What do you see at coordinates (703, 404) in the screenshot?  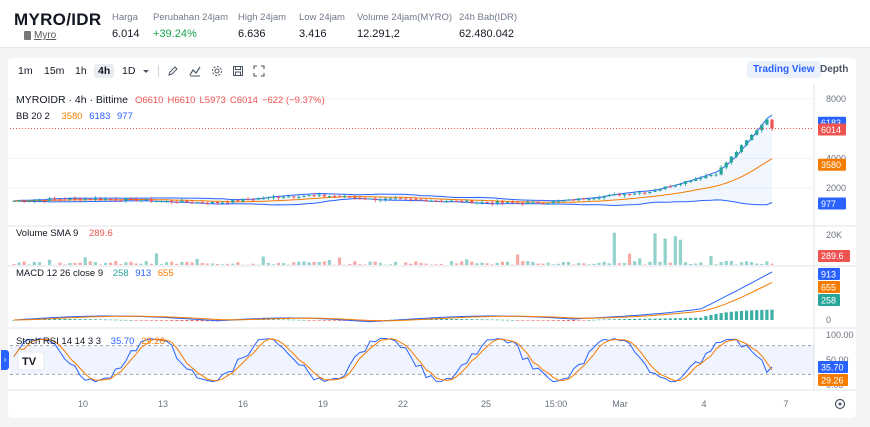 I see `time-tick-label: 4` at bounding box center [703, 404].